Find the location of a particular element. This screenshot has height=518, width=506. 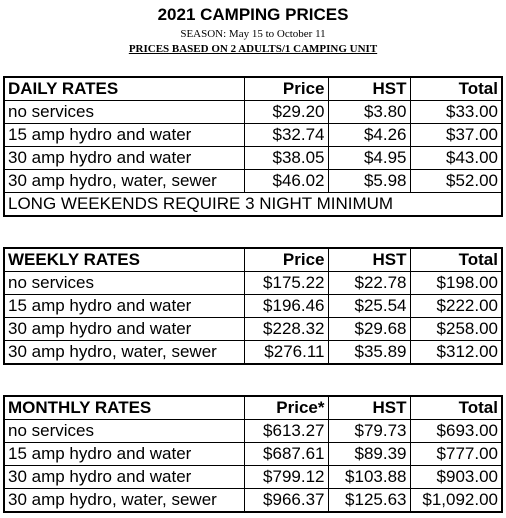

minimum-stay-note: LONG WEEKENDS REQUIRE 3 NIGHT MINIMUM is located at coordinates (253, 204).